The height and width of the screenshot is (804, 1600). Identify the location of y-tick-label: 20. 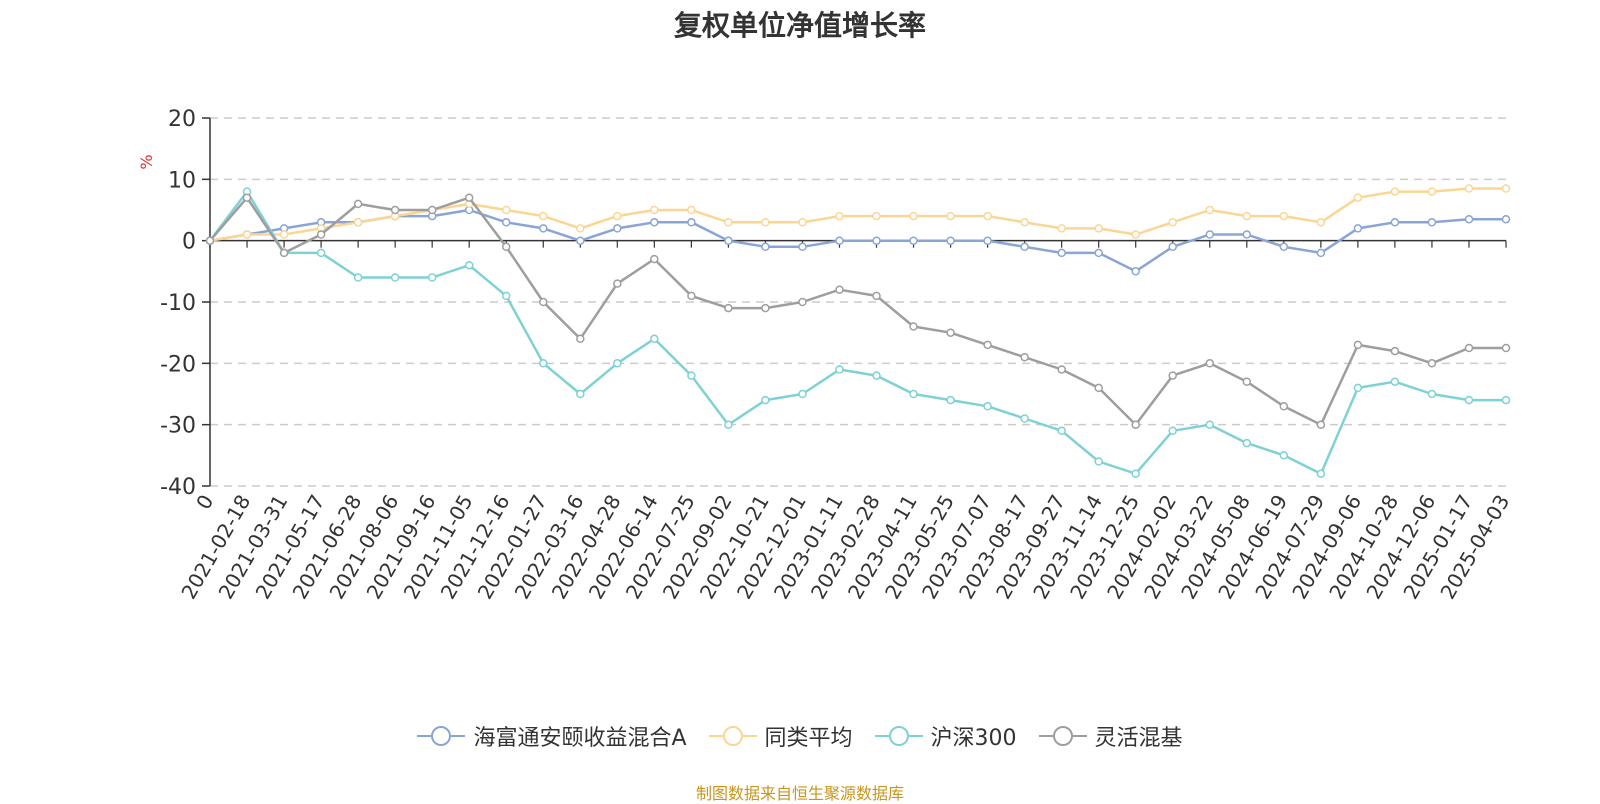
(182, 119).